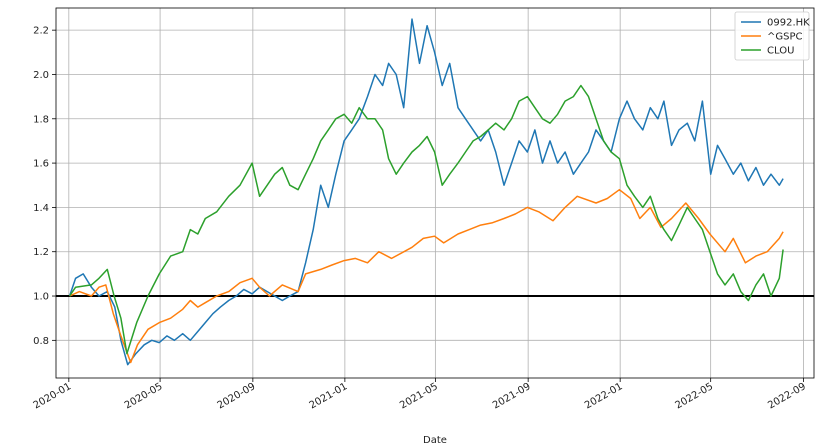  What do you see at coordinates (694, 396) in the screenshot?
I see `x-tick-label: 2022-05` at bounding box center [694, 396].